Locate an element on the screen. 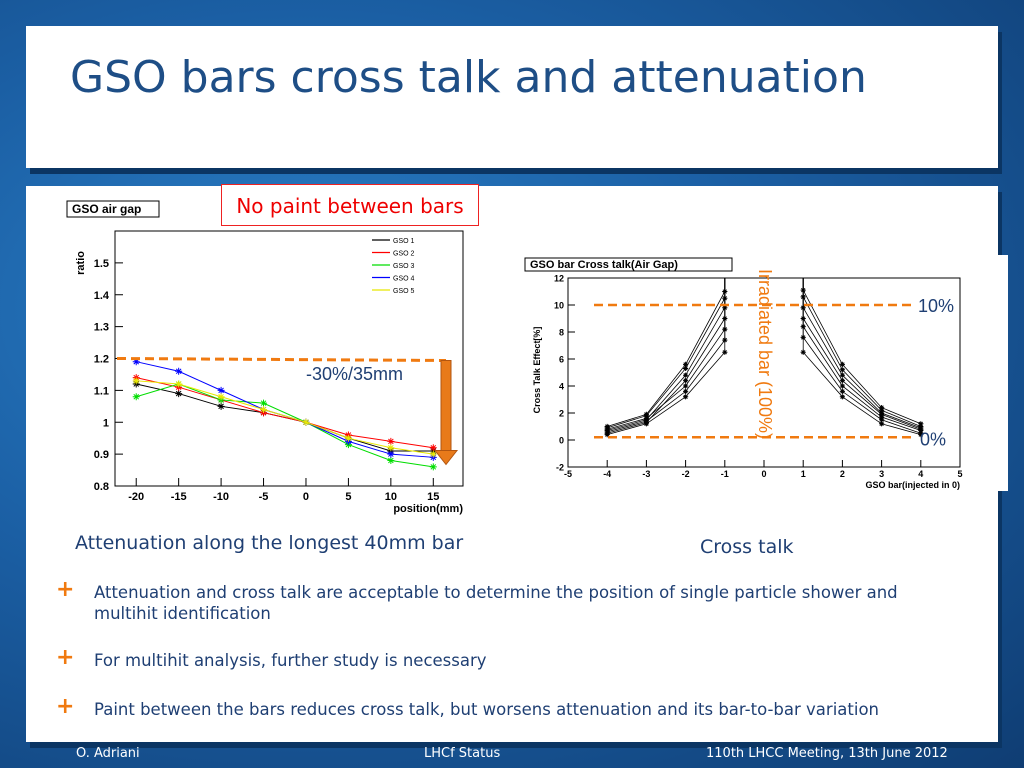  x-tick-label: -1 is located at coordinates (725, 474).